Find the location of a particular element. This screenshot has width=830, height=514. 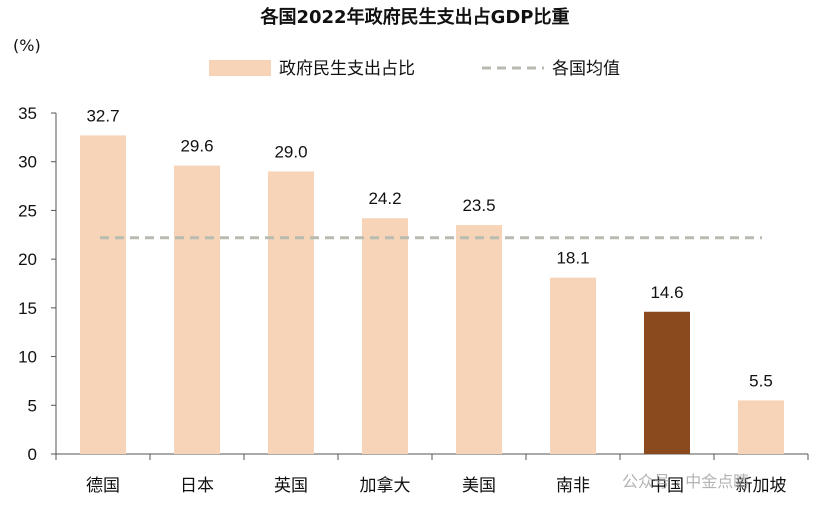

data-label: 23.5 is located at coordinates (478, 205).